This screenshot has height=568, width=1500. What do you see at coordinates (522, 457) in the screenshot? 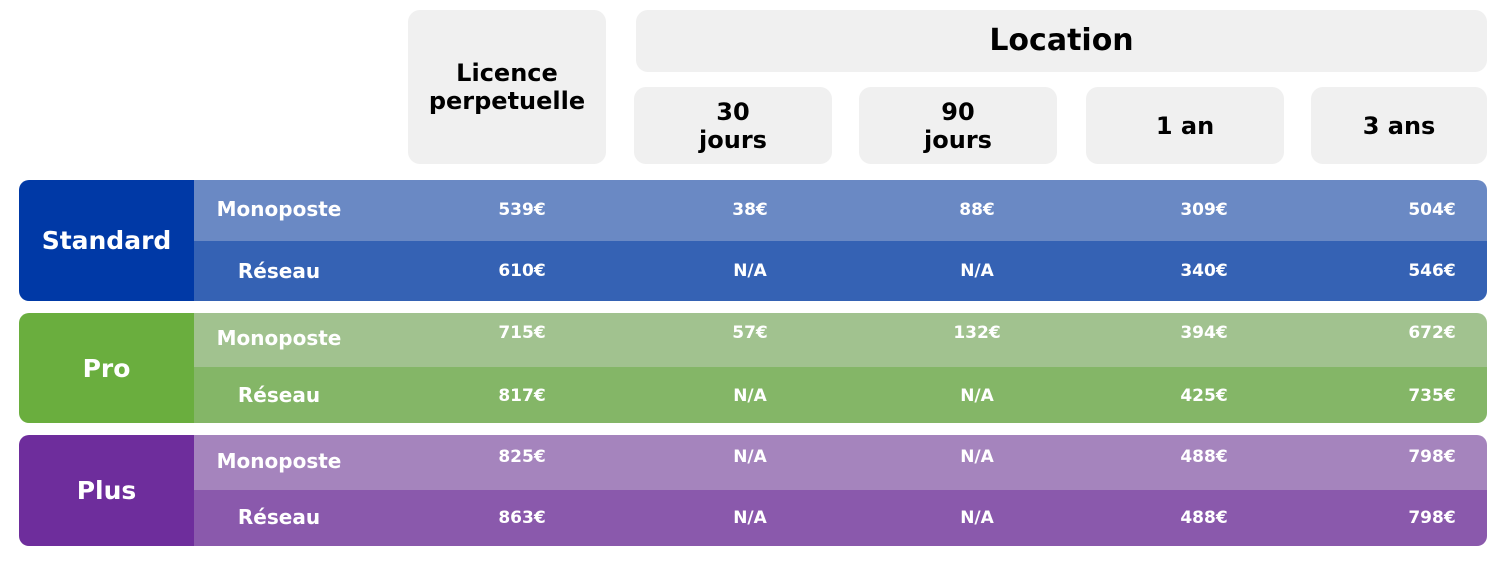
I see `price-licence: 825€` at bounding box center [522, 457].